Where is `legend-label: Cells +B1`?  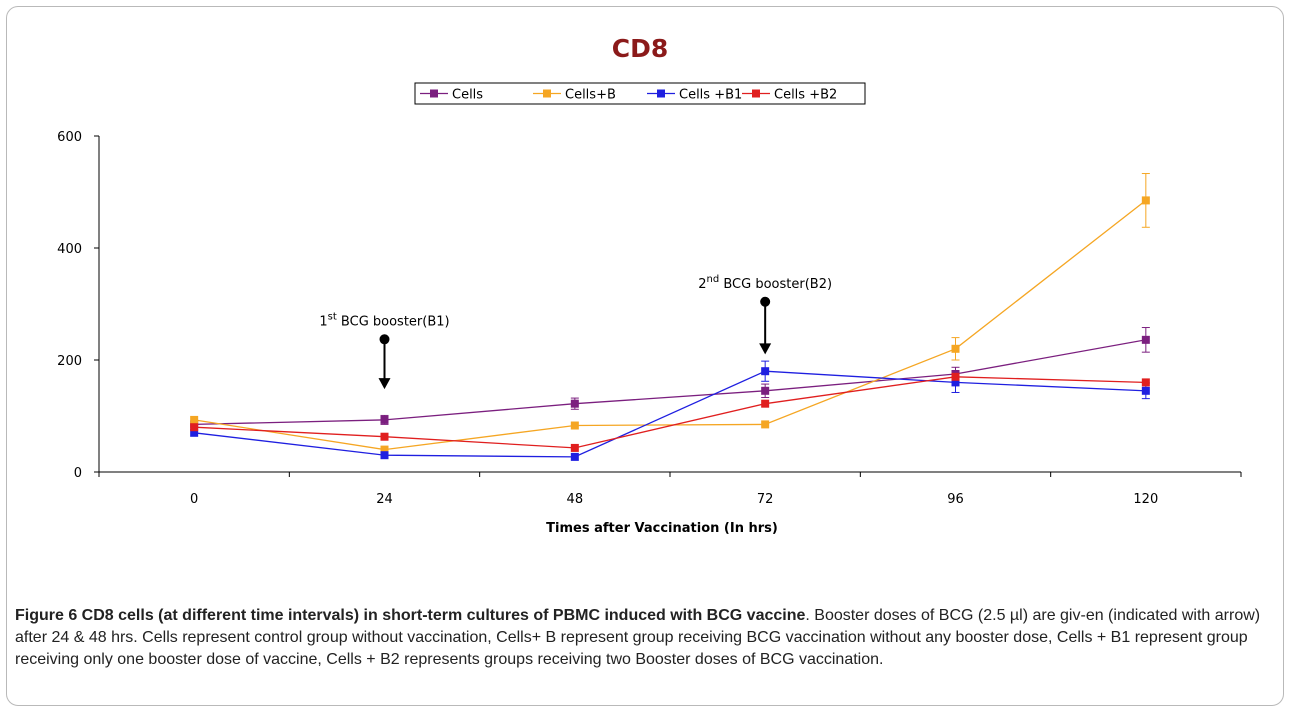
legend-label: Cells +B1 is located at coordinates (710, 95).